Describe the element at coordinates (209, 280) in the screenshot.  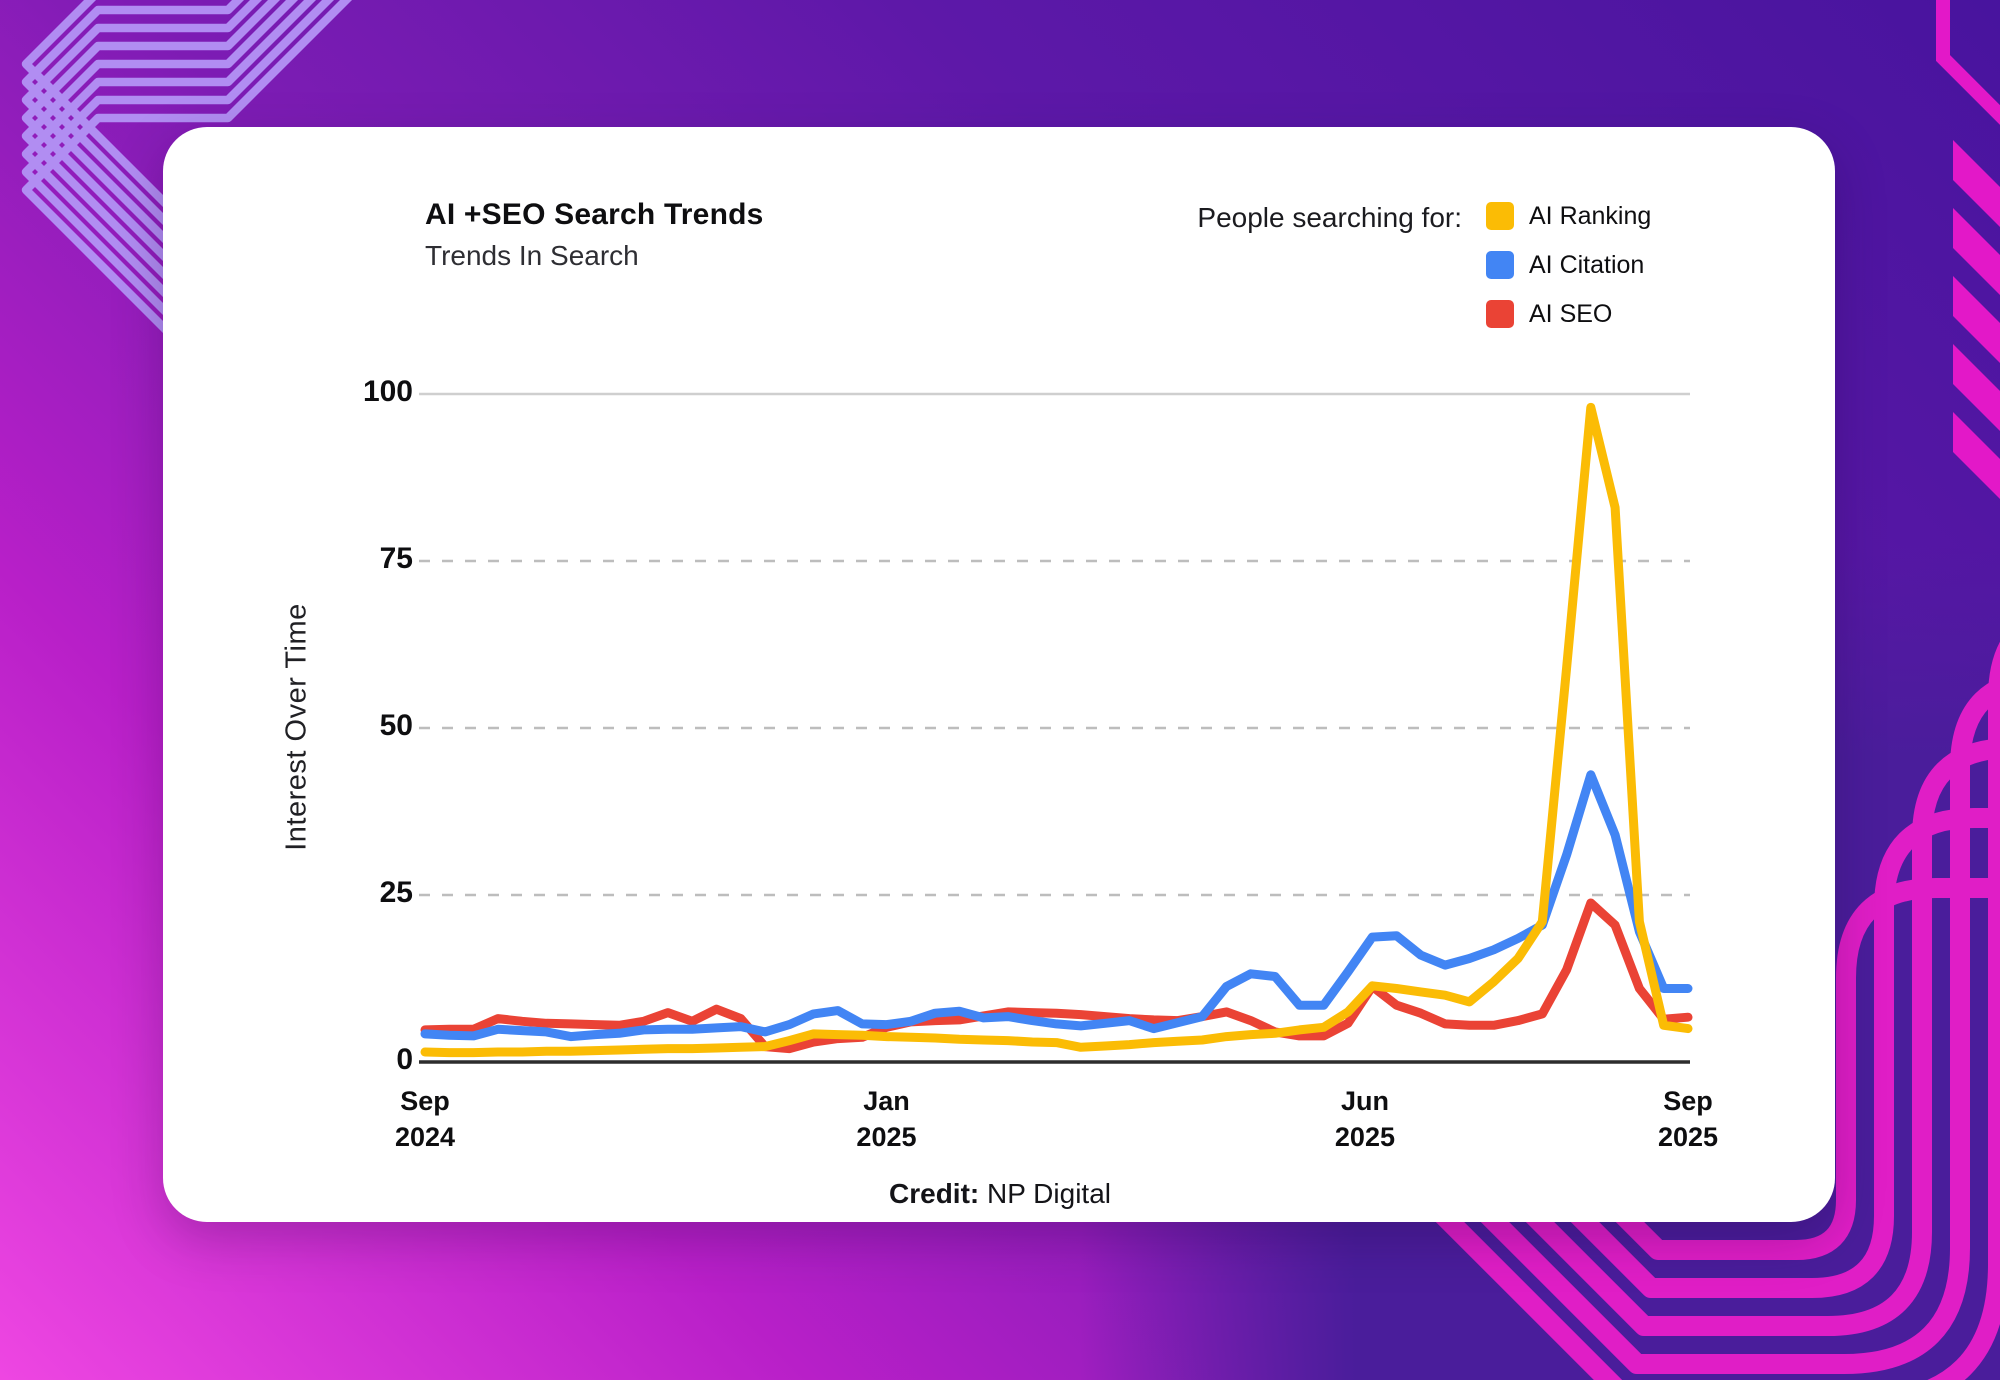
I see `topleft-circuit-pattern` at that location.